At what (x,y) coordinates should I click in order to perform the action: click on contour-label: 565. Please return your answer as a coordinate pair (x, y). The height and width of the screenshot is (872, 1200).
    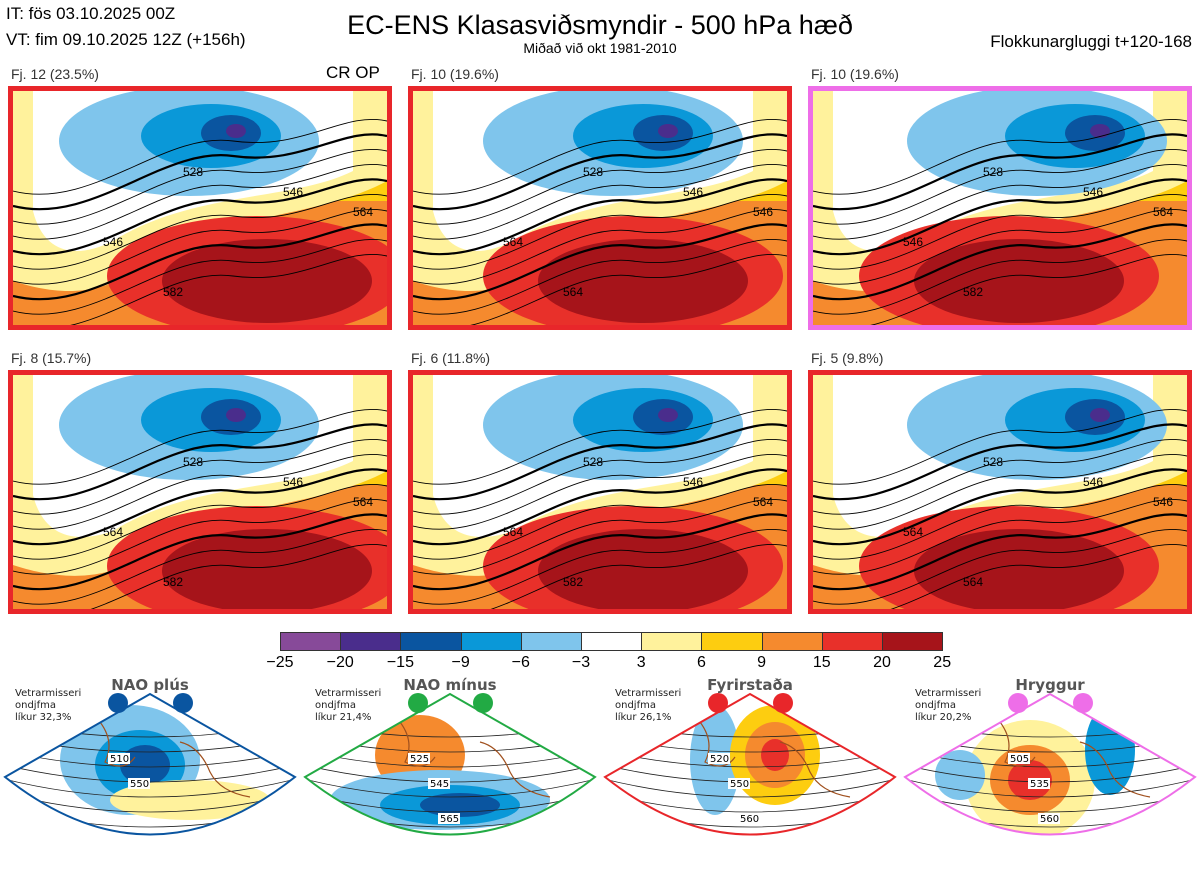
    Looking at the image, I should click on (449, 819).